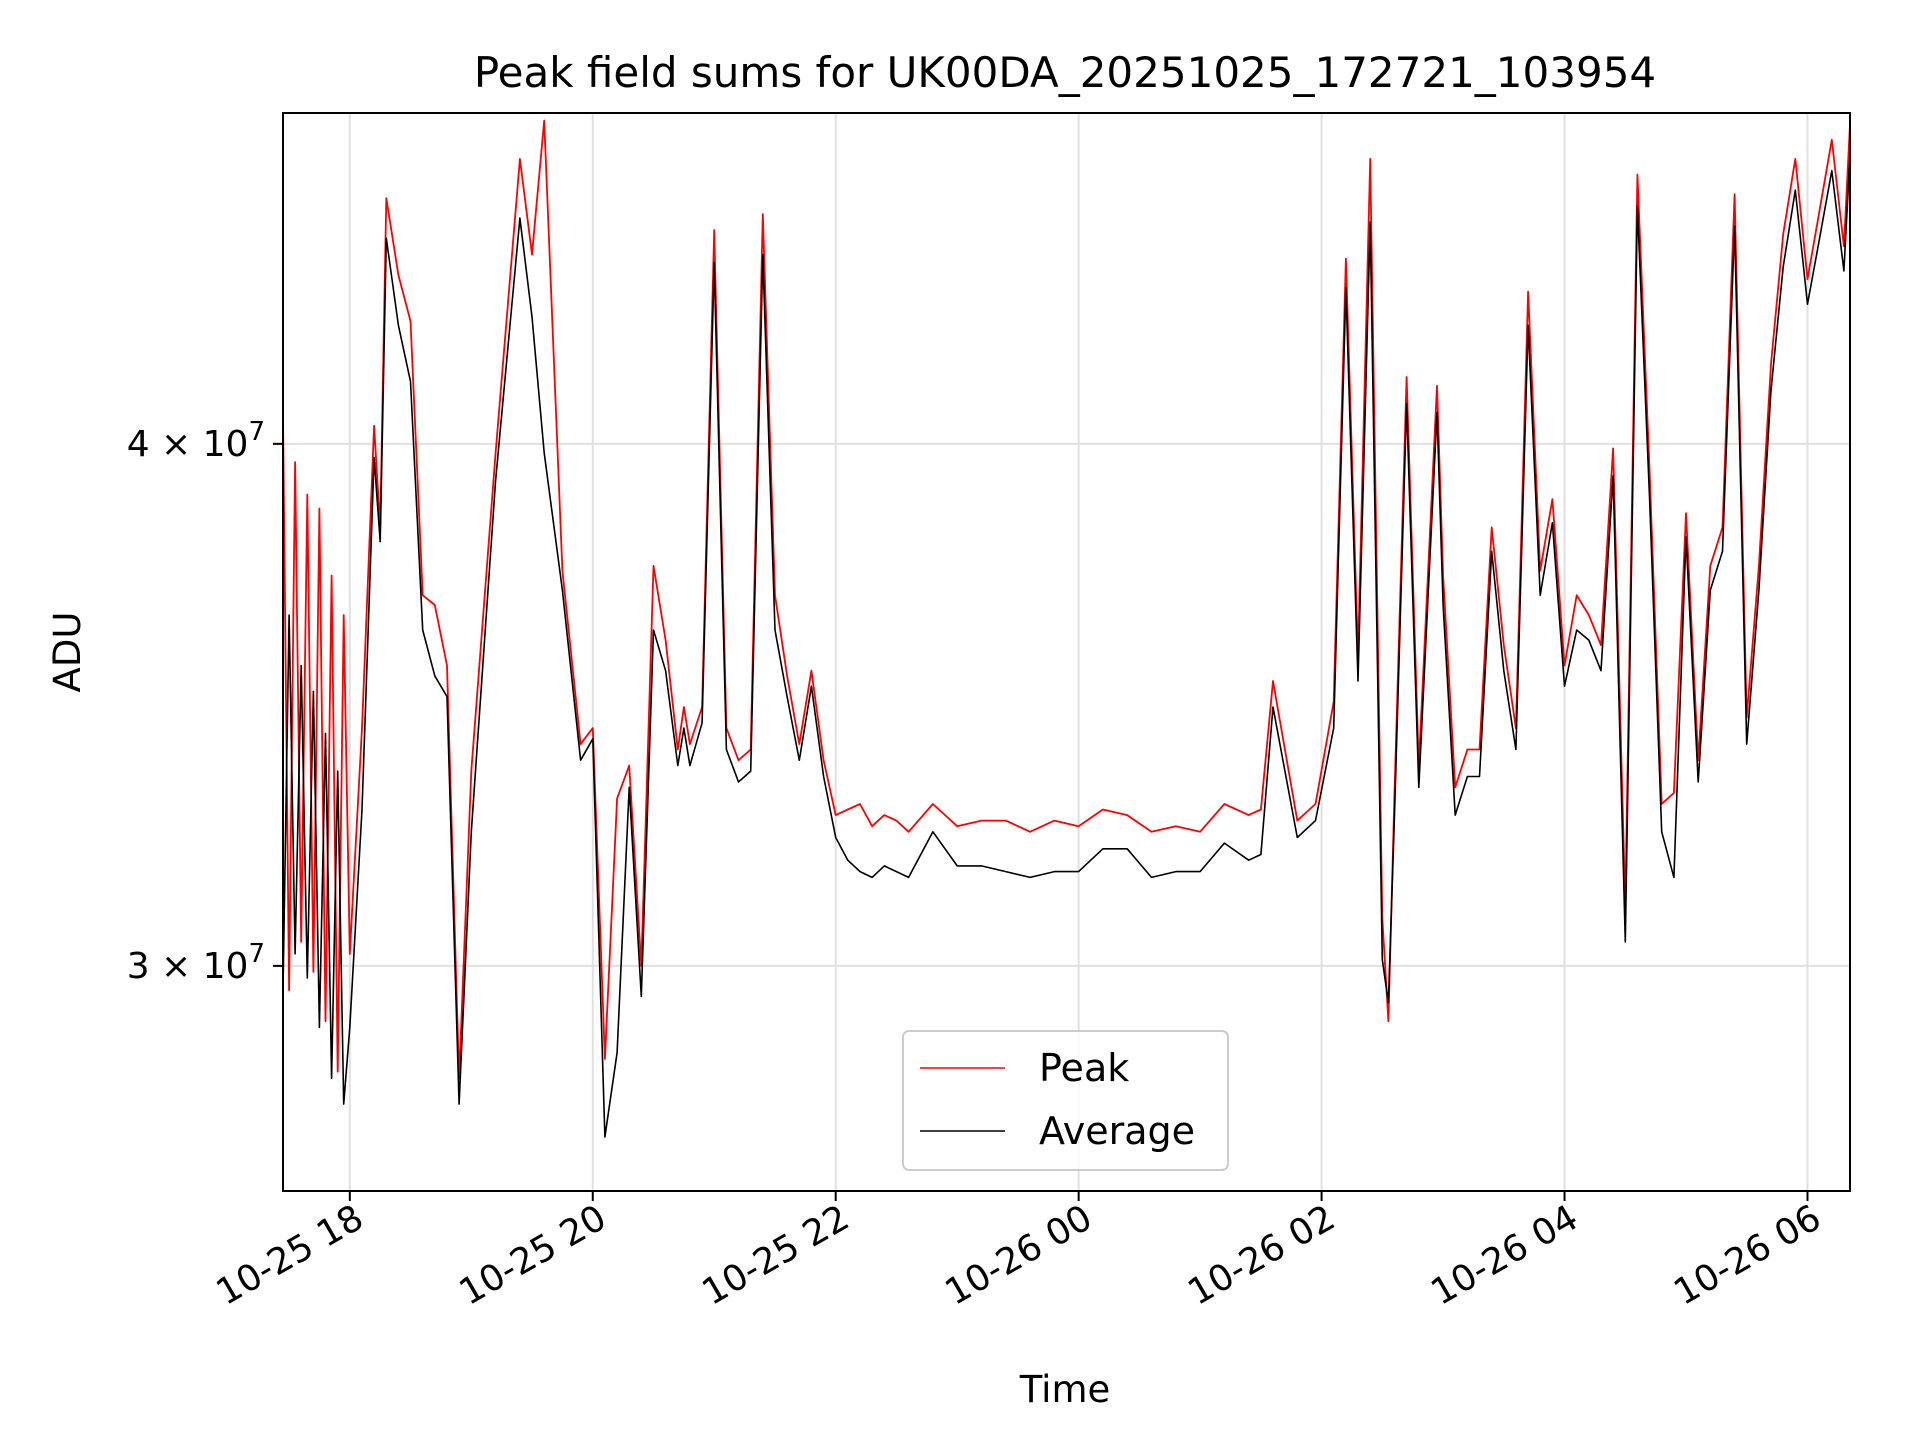  What do you see at coordinates (1084, 1068) in the screenshot?
I see `legend-label-peak: Peak` at bounding box center [1084, 1068].